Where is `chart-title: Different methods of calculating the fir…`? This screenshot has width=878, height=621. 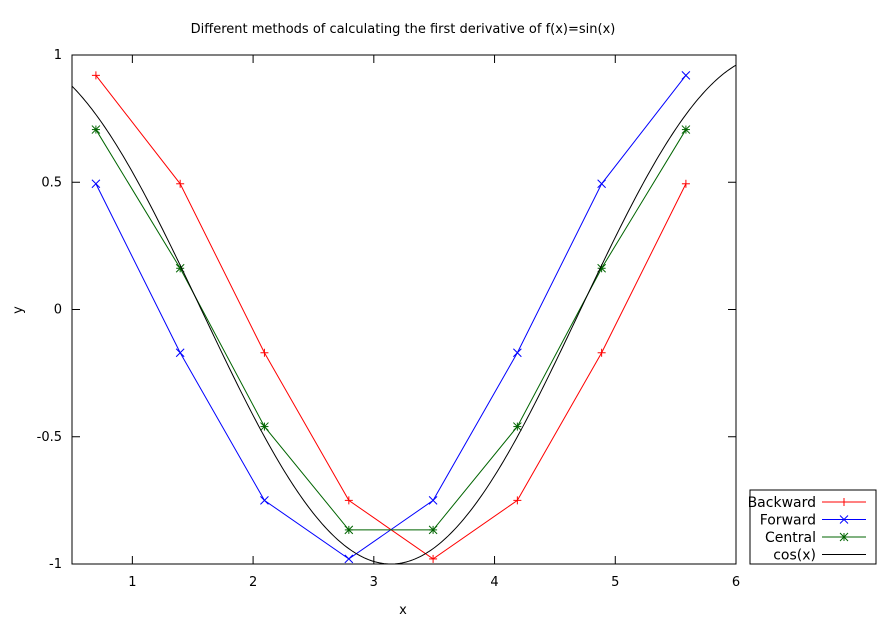 chart-title: Different methods of calculating the fir… is located at coordinates (403, 29).